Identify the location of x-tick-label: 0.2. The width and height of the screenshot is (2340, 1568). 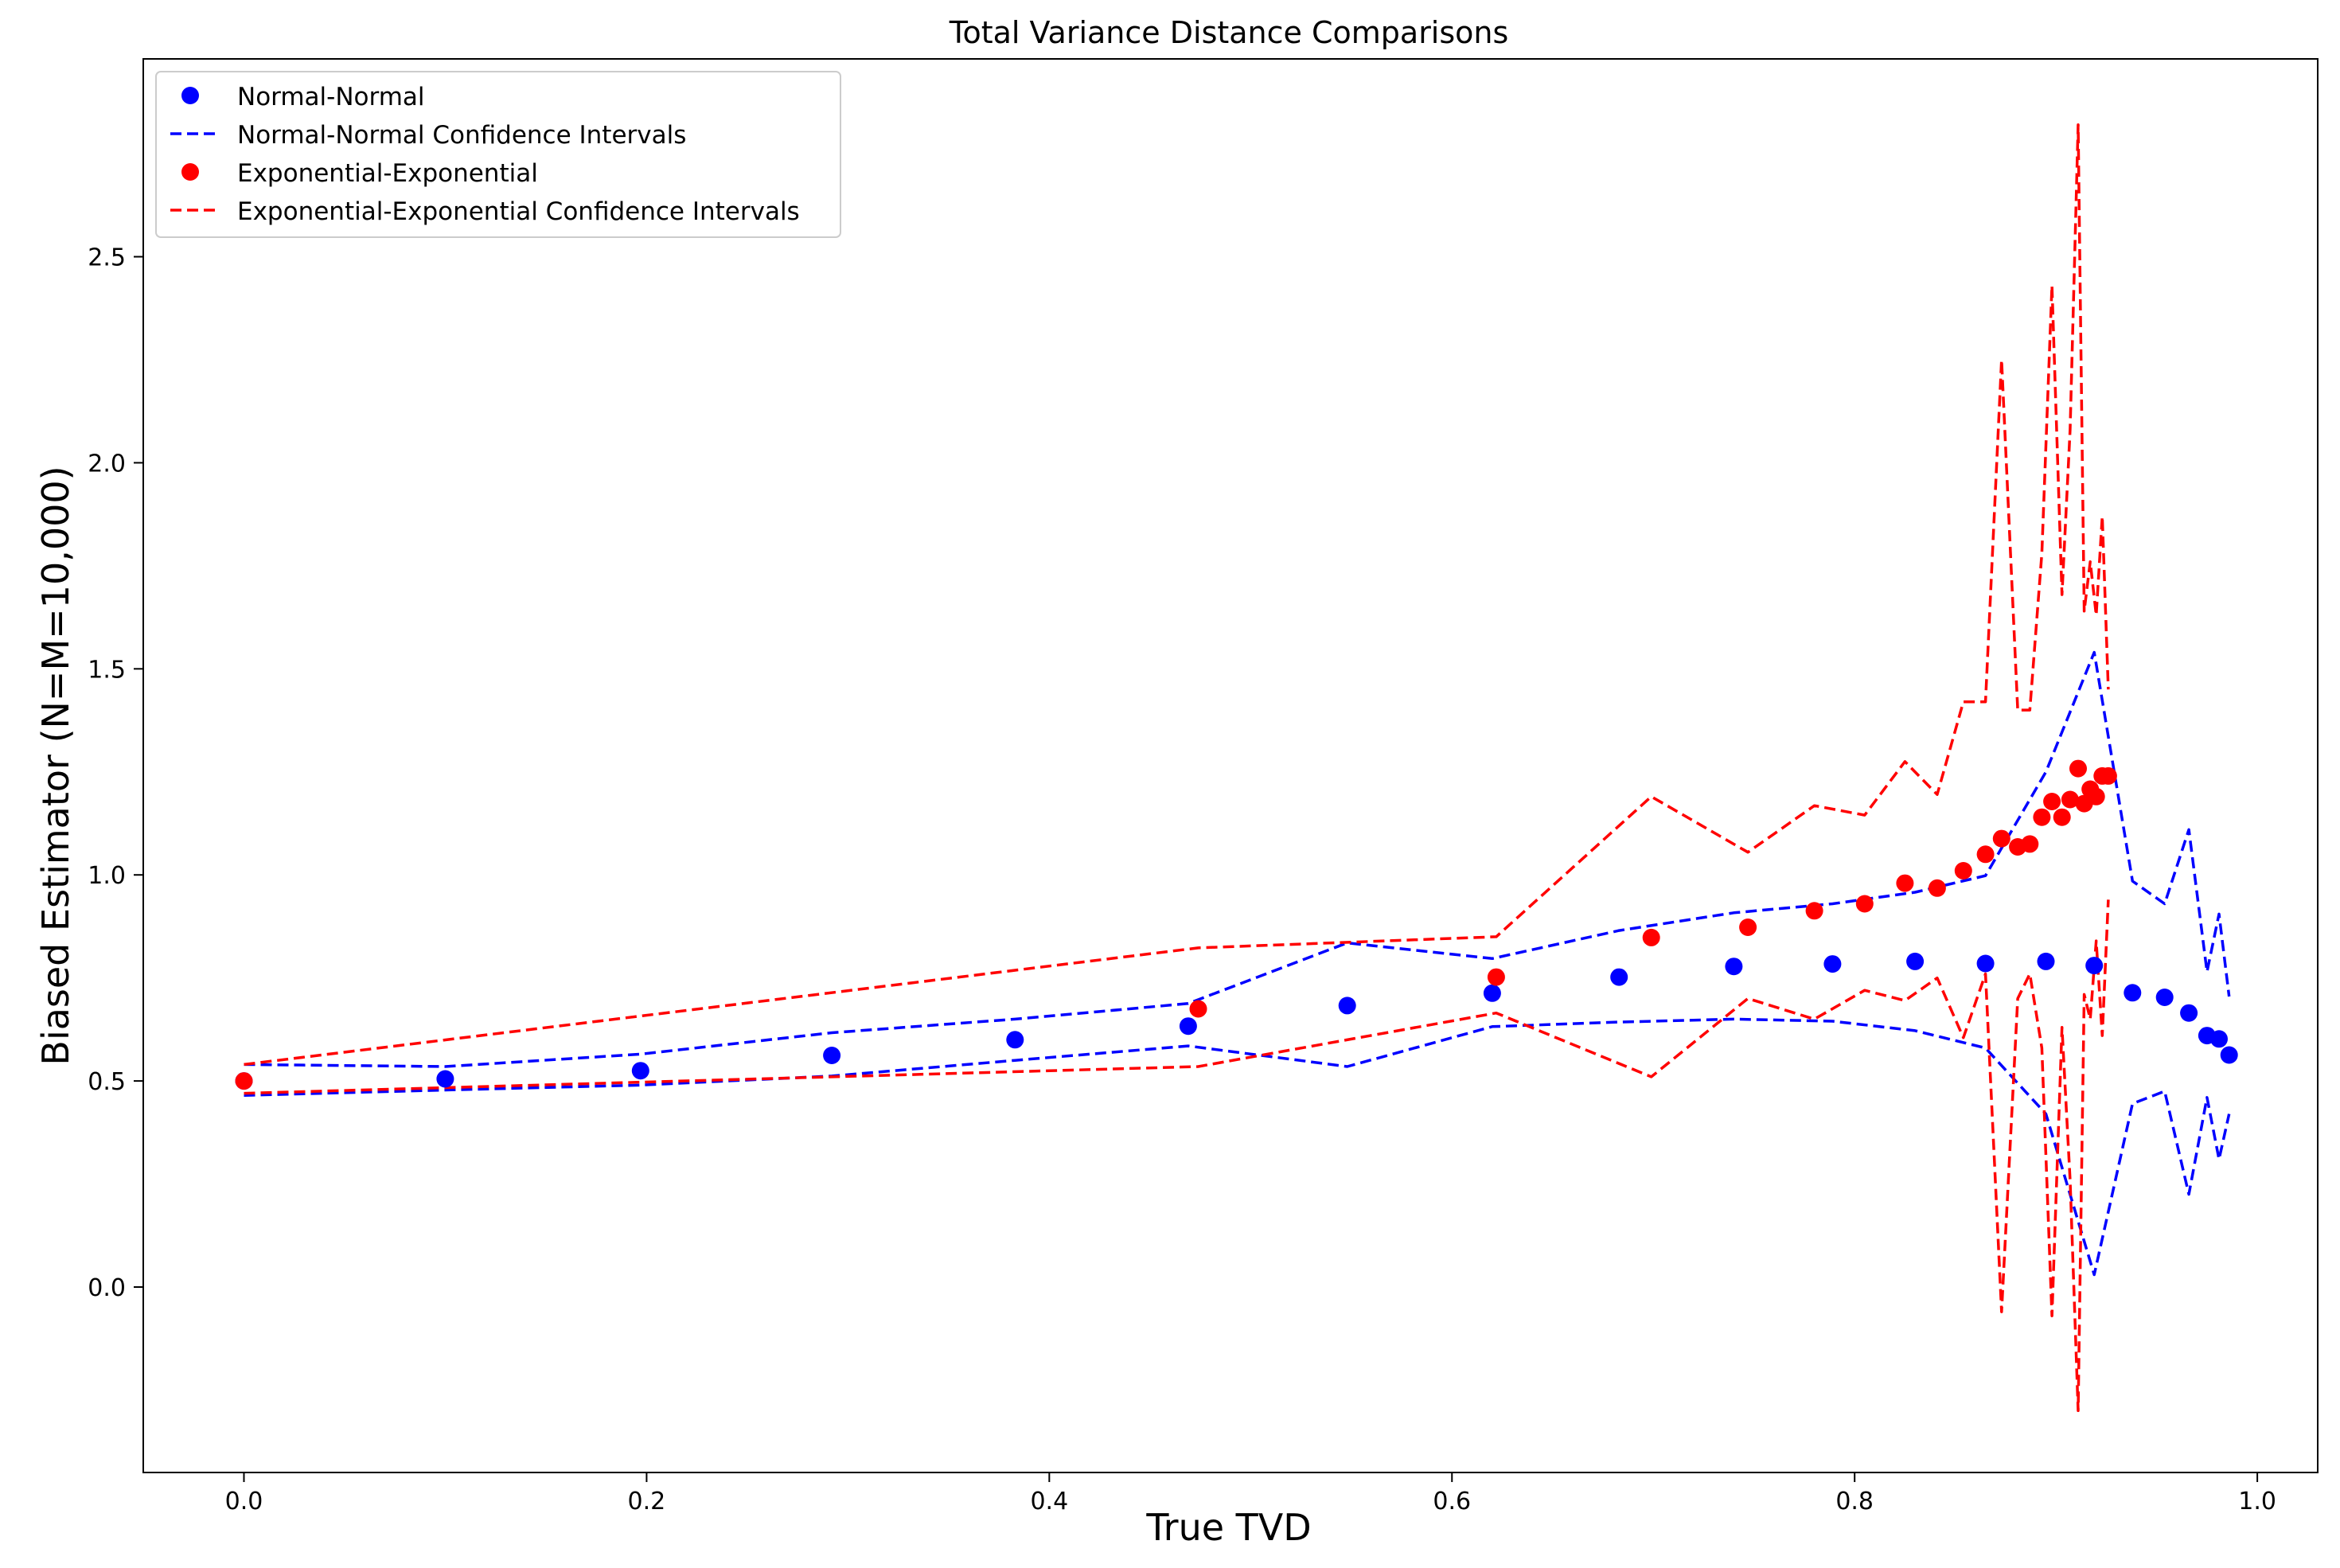
(647, 1502).